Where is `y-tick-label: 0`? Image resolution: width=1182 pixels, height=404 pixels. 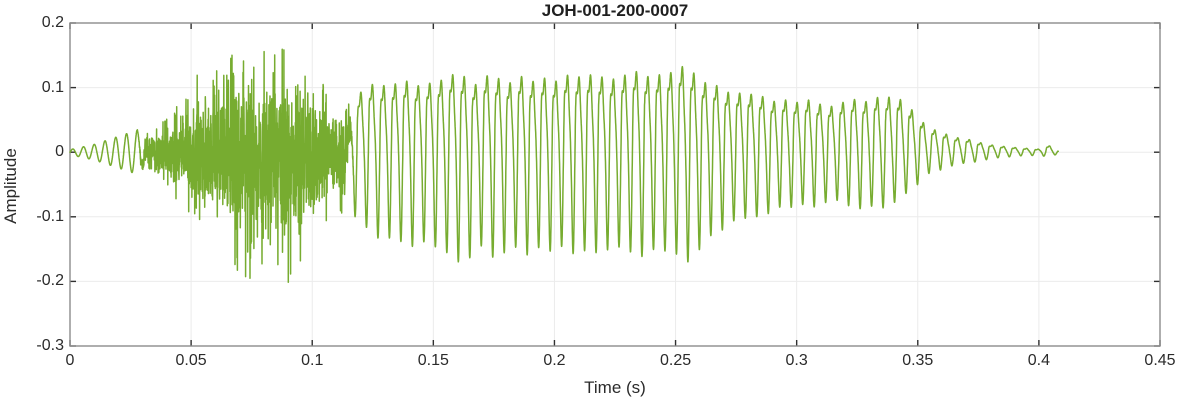
y-tick-label: 0 is located at coordinates (59, 152).